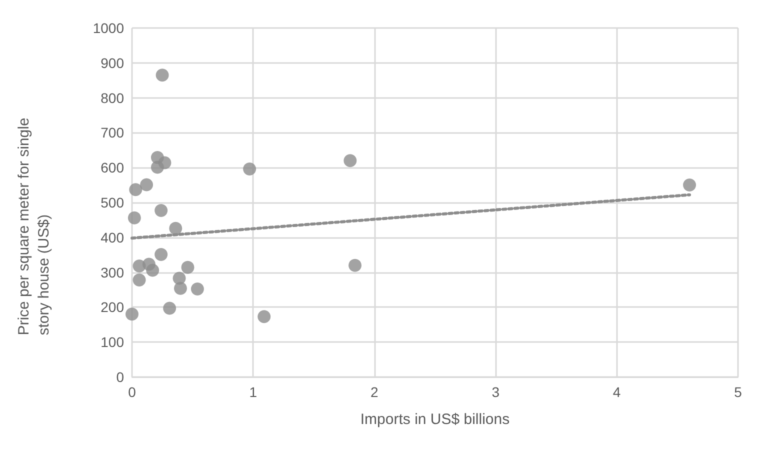 The image size is (760, 453). Describe the element at coordinates (112, 307) in the screenshot. I see `y-tick-label: 200` at that location.